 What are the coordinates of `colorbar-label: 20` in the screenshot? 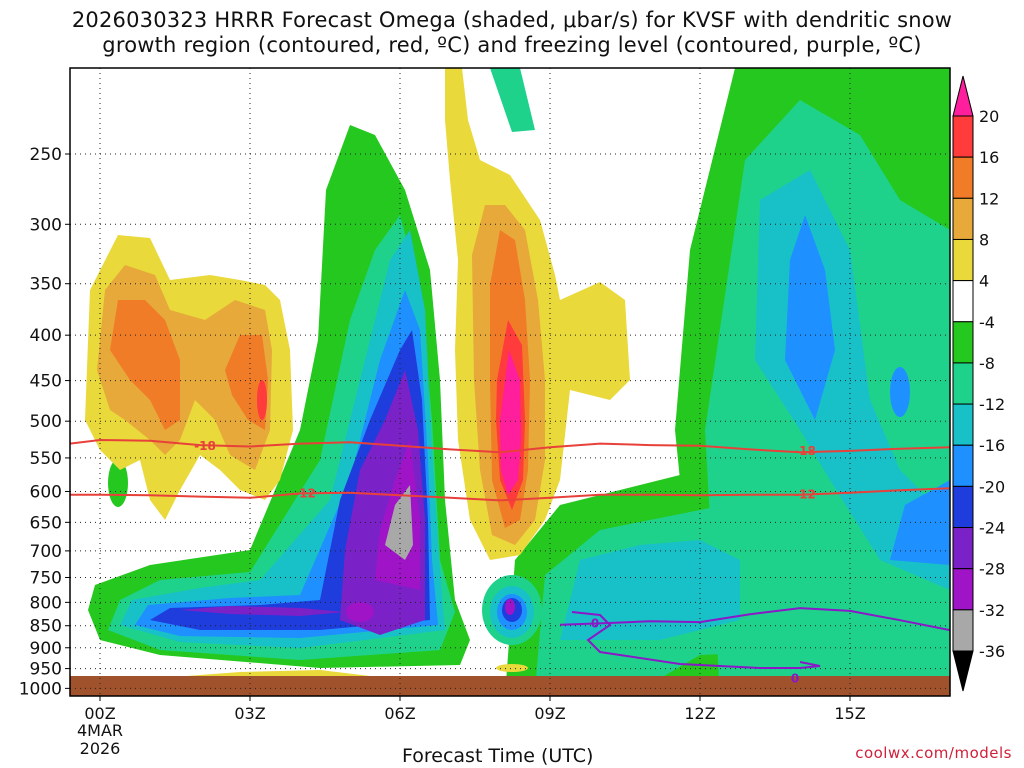 It's located at (989, 116).